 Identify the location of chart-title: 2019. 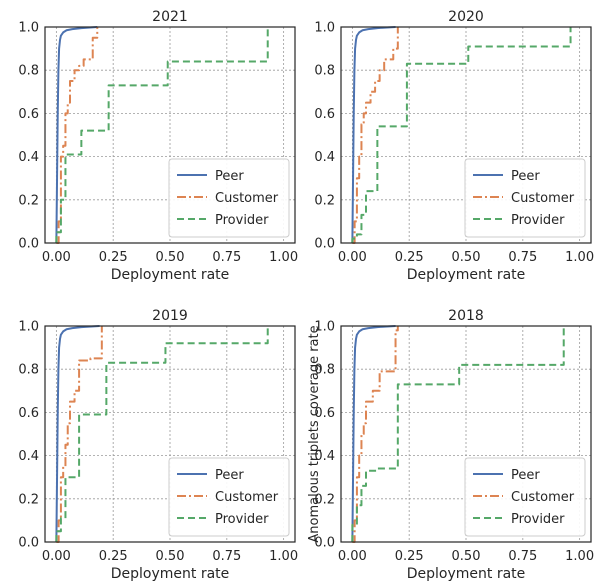
(170, 316).